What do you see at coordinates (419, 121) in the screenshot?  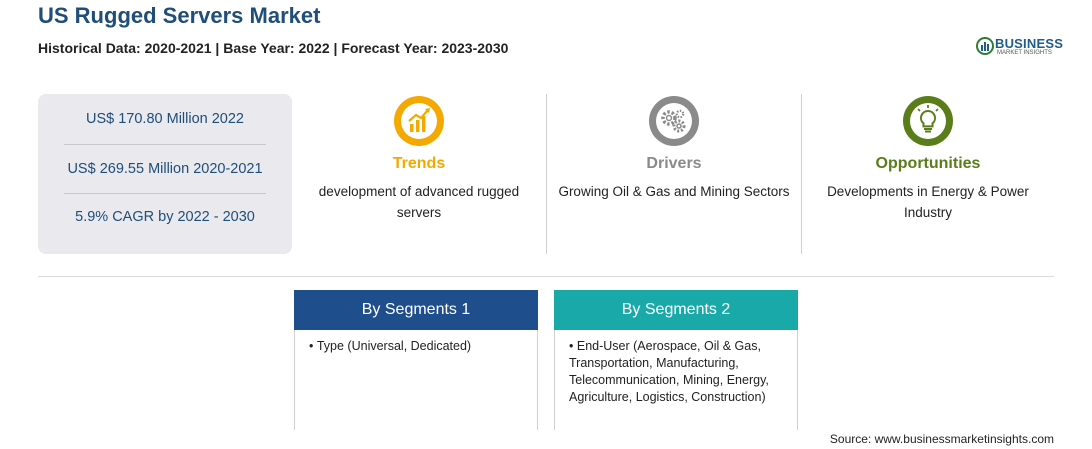 I see `trending-chart-icon` at bounding box center [419, 121].